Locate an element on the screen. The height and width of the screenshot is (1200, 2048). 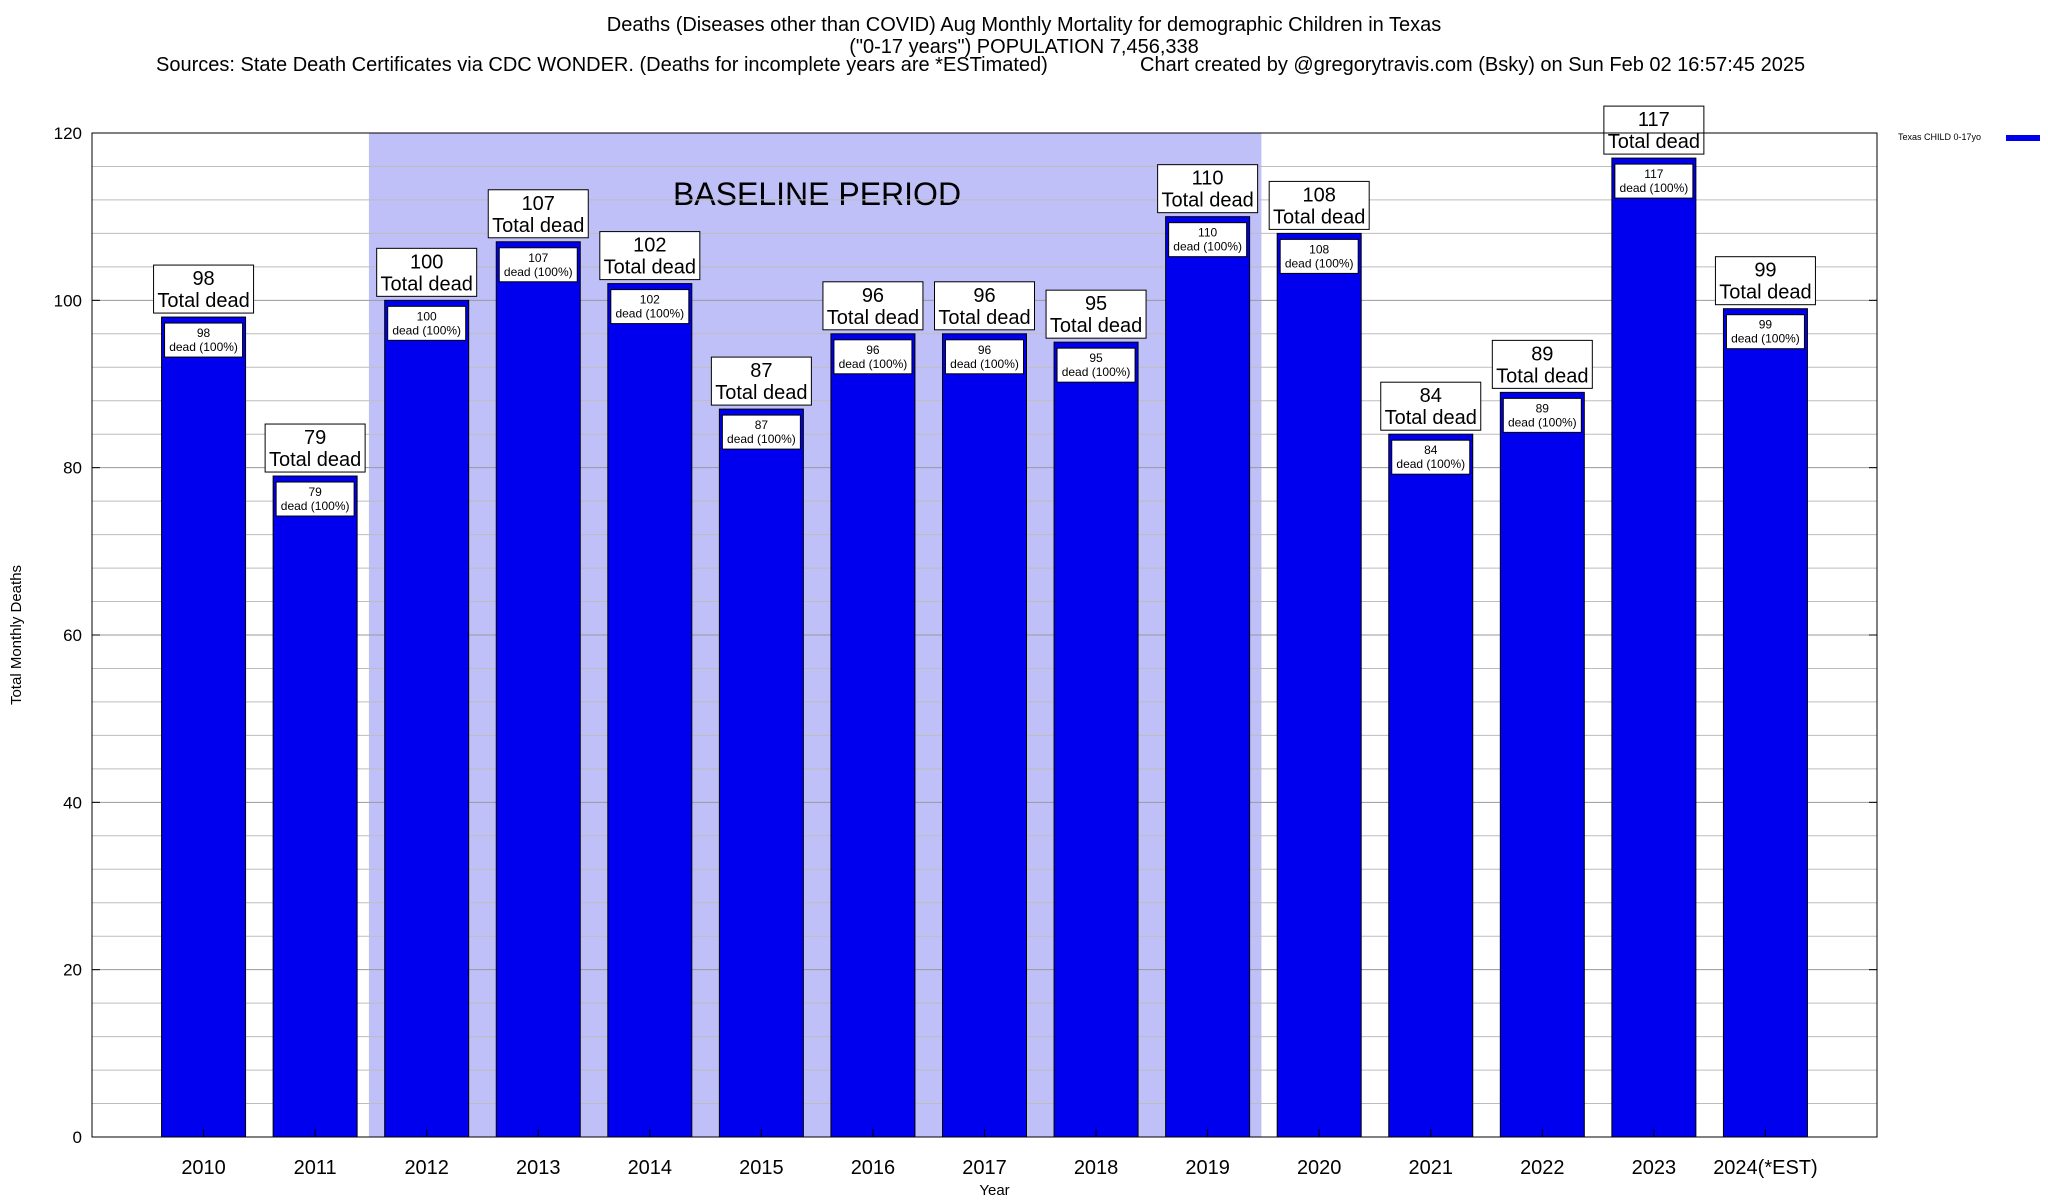
bar-inner-value: 98 is located at coordinates (204, 333).